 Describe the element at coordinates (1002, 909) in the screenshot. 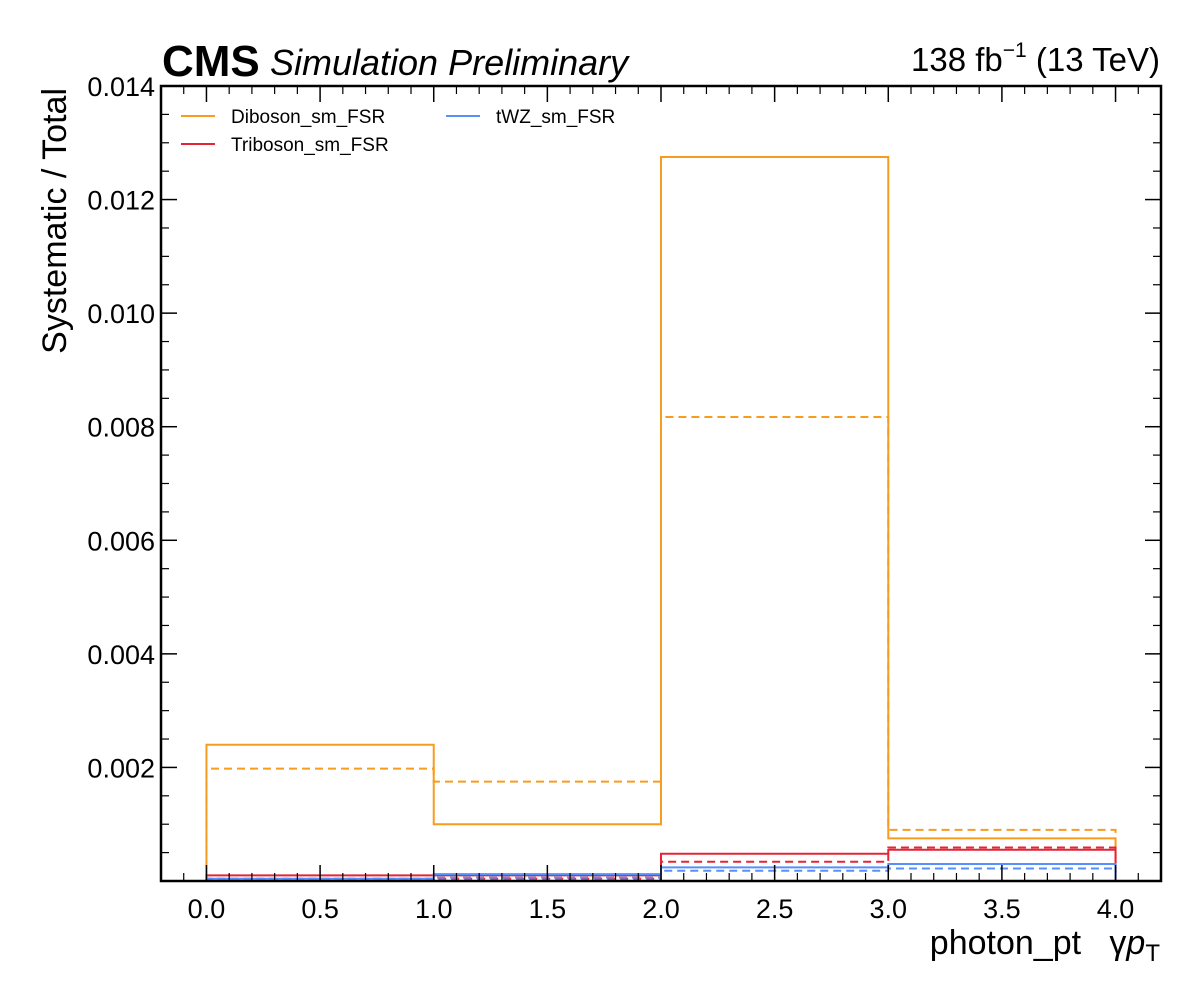

I see `x-tick-label: 3.5` at that location.